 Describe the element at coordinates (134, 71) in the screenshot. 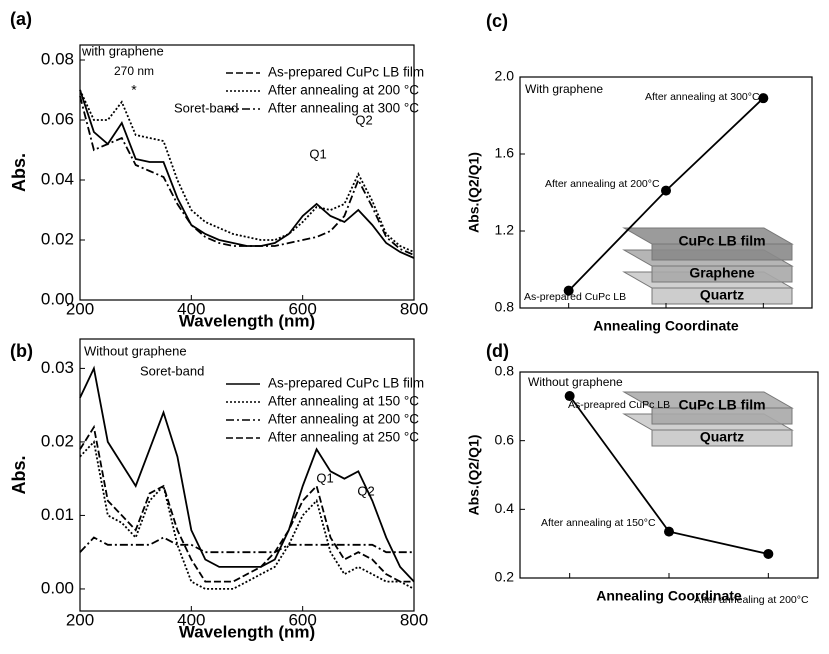

I see `annotation: 270 nm` at that location.